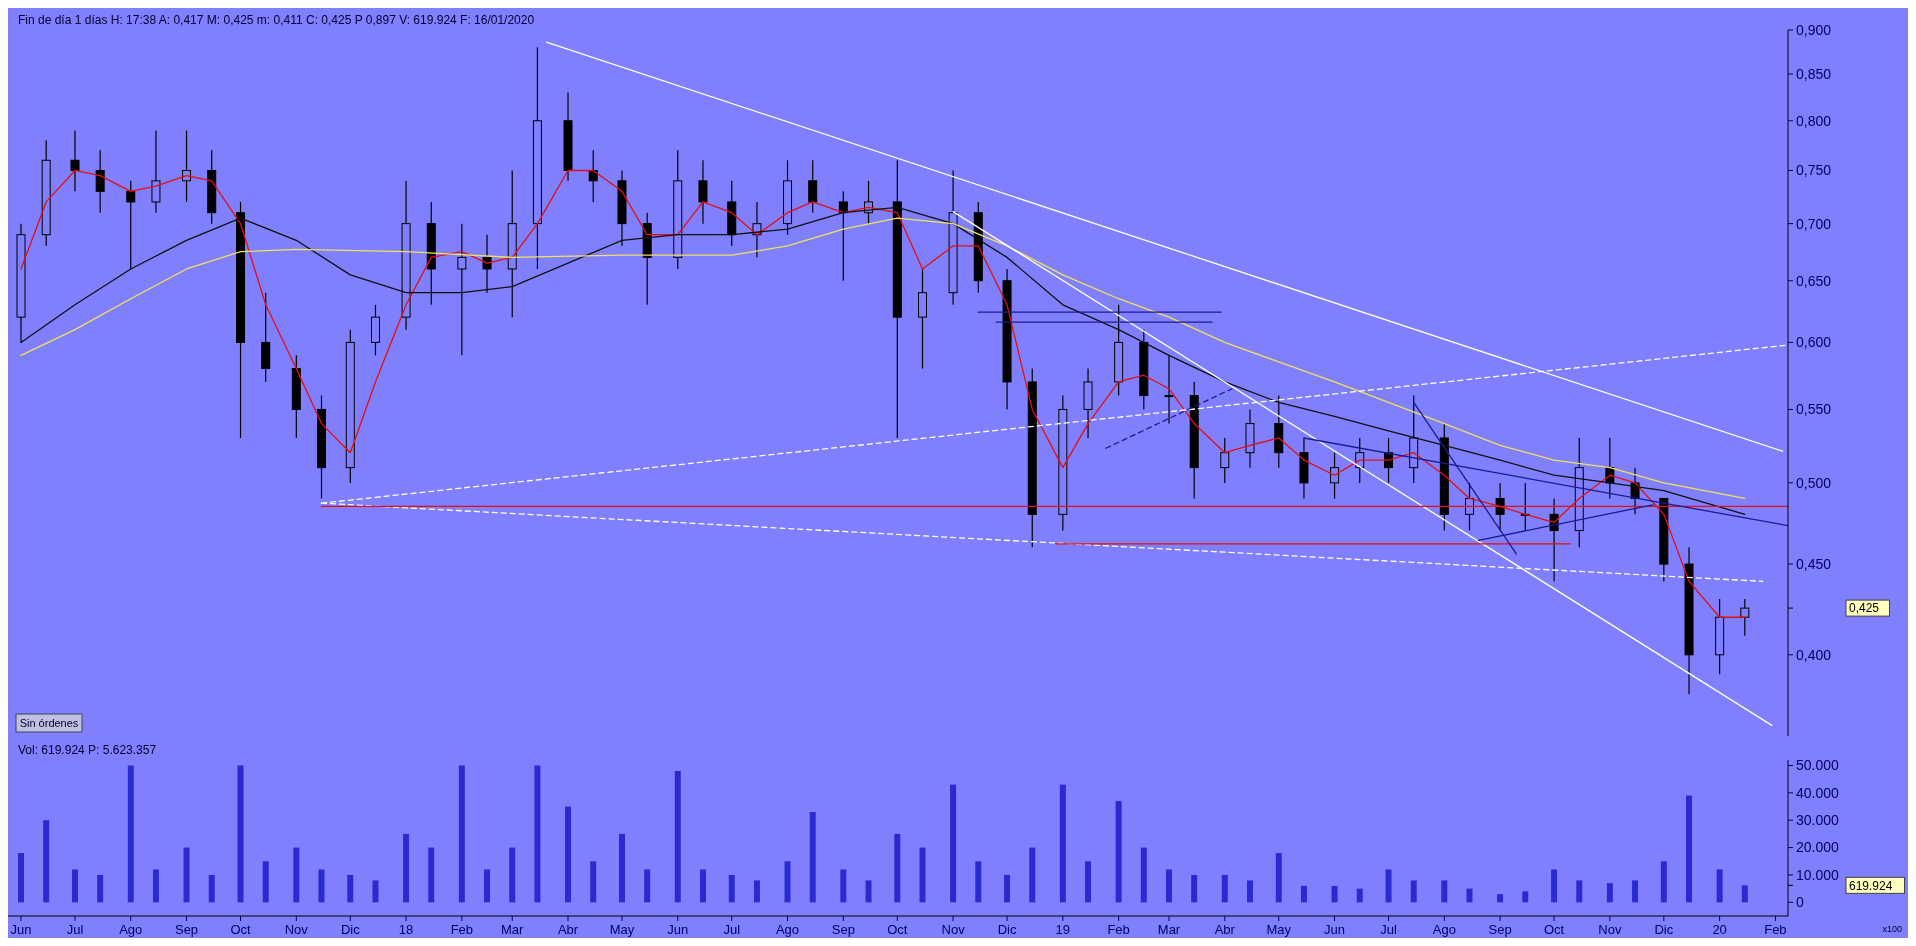 This screenshot has width=1916, height=946. Describe the element at coordinates (1818, 792) in the screenshot. I see `y-tick-label: 40.000` at that location.